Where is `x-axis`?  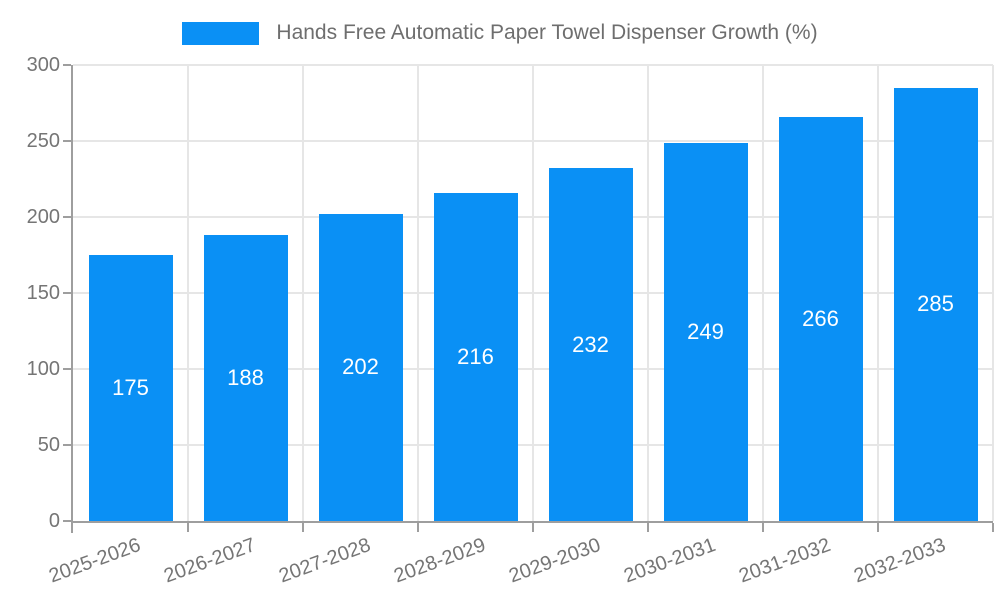
x-axis is located at coordinates (532, 522).